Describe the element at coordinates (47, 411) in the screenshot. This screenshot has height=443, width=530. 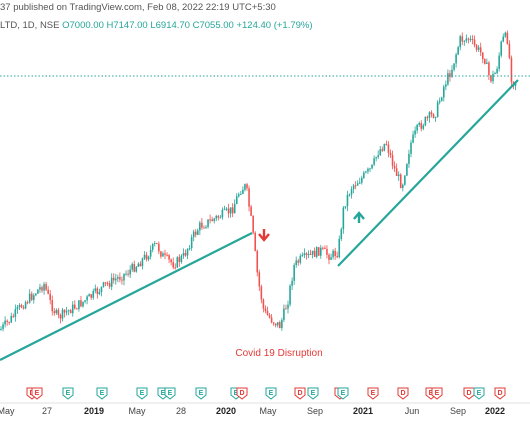
I see `x-axis-label: 27` at that location.